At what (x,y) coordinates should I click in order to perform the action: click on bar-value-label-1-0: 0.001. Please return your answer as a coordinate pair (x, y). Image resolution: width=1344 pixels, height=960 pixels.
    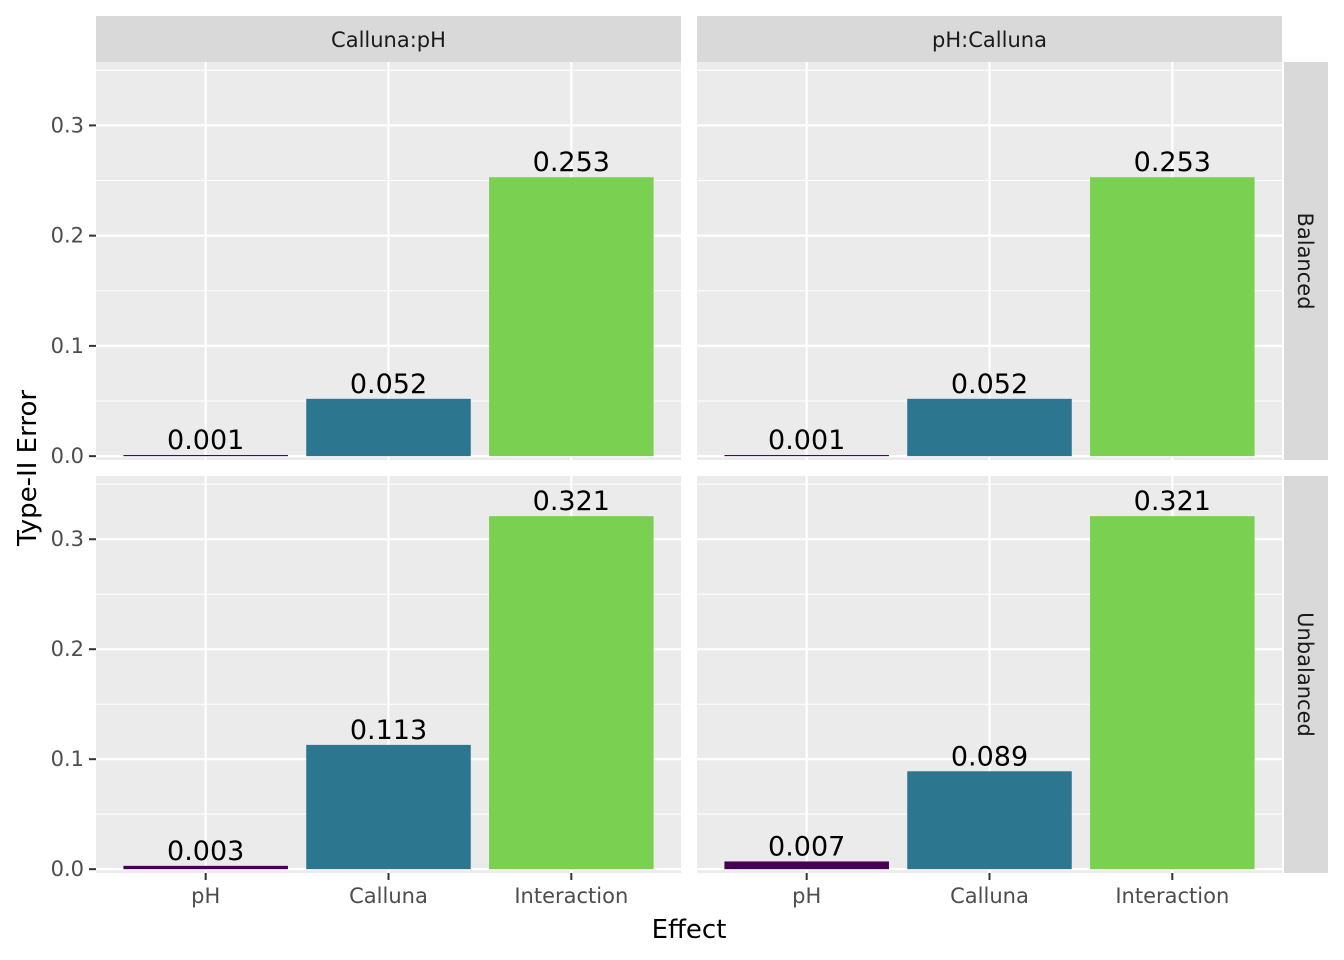
    Looking at the image, I should click on (806, 440).